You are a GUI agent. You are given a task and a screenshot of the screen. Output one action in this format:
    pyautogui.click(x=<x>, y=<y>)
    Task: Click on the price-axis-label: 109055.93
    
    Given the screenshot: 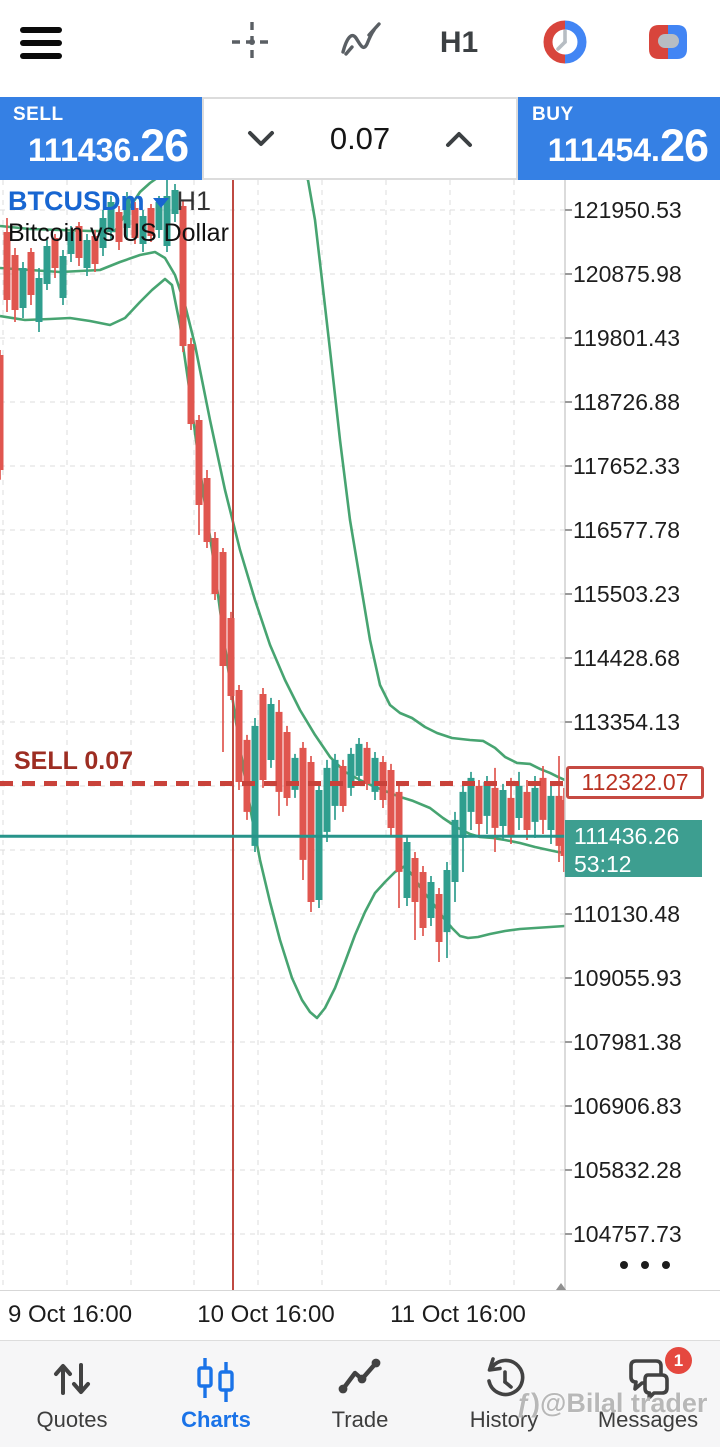 What is the action you would take?
    pyautogui.click(x=627, y=978)
    